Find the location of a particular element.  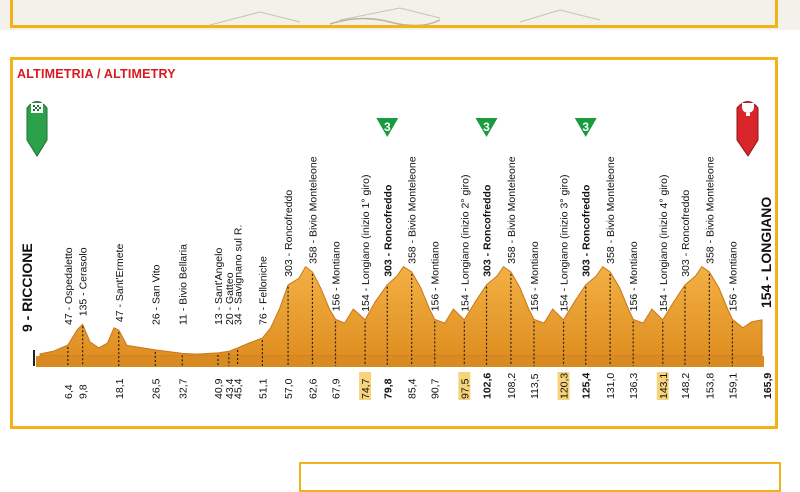

checkpoint-label: 154 - Longiano (inizio 4° giro) is located at coordinates (664, 243).